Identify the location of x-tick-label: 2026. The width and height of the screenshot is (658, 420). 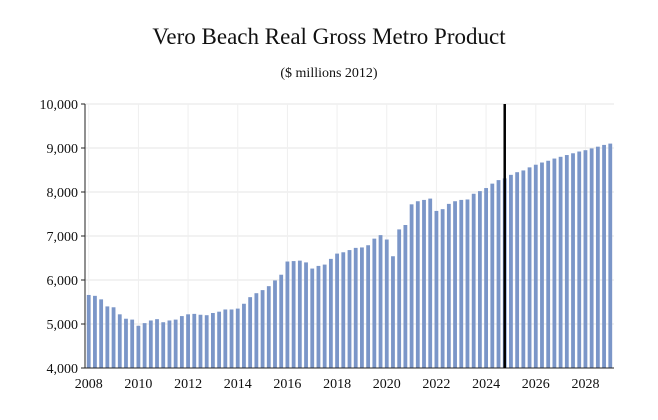
(536, 384).